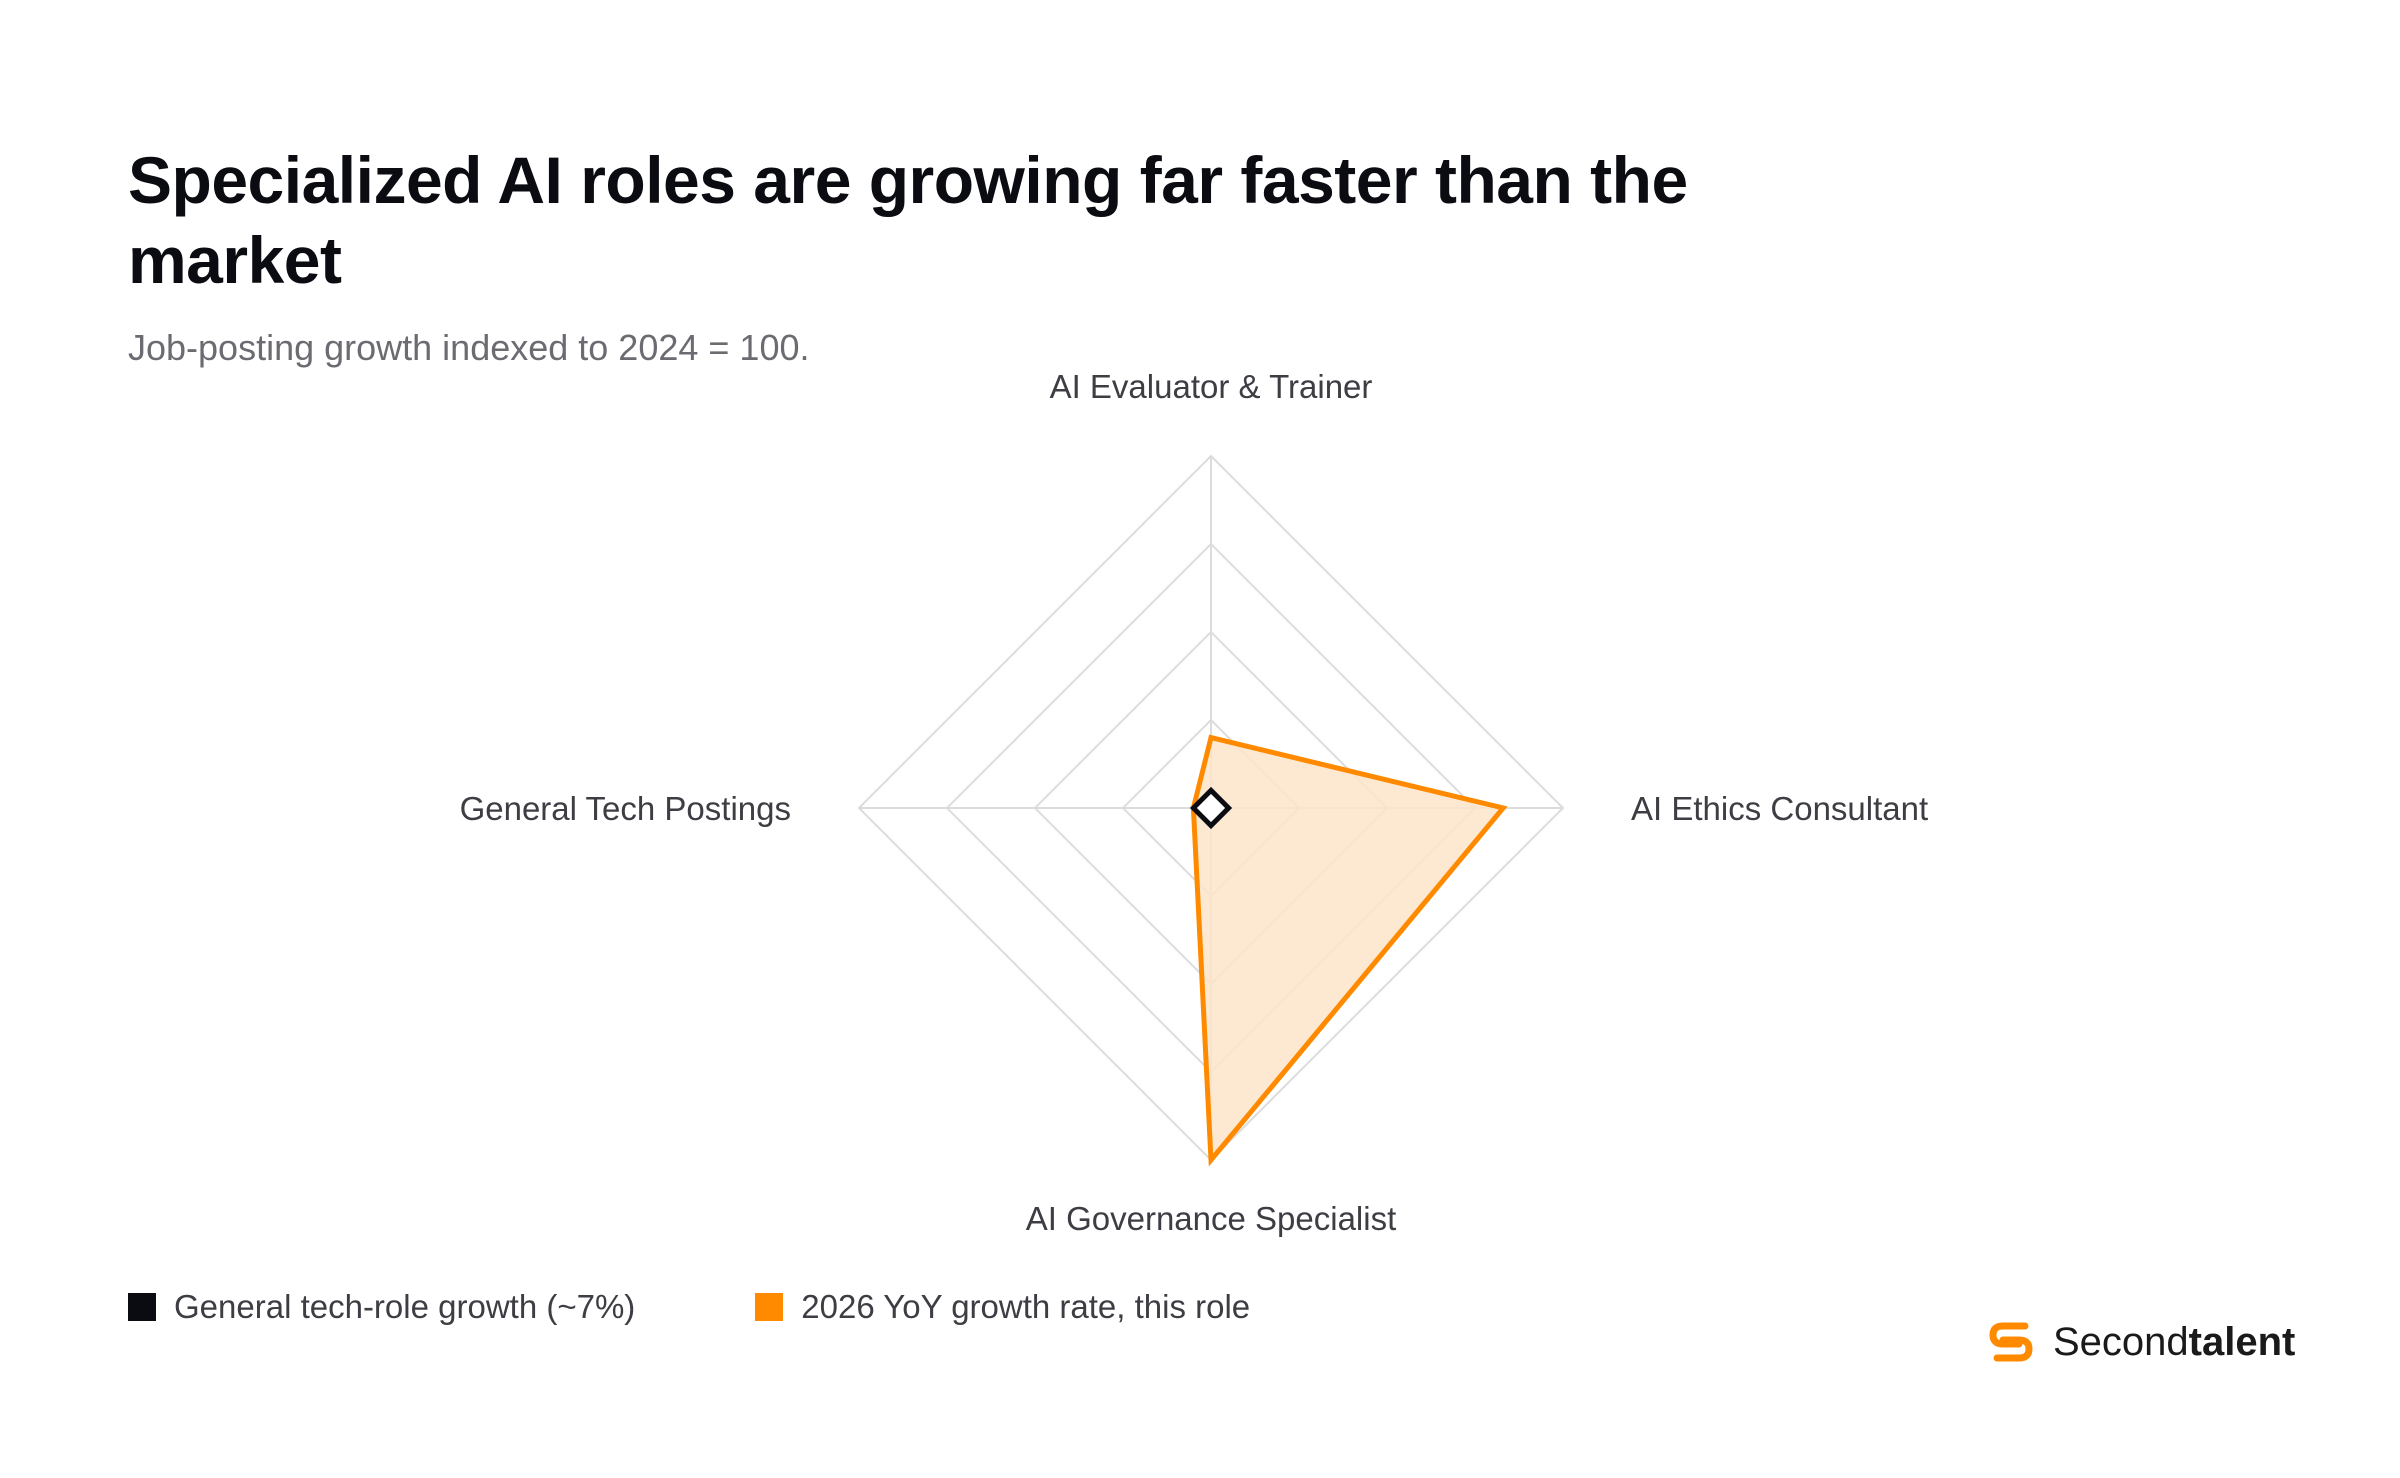 The image size is (2400, 1478). What do you see at coordinates (142, 1307) in the screenshot?
I see `legend-swatch-general` at bounding box center [142, 1307].